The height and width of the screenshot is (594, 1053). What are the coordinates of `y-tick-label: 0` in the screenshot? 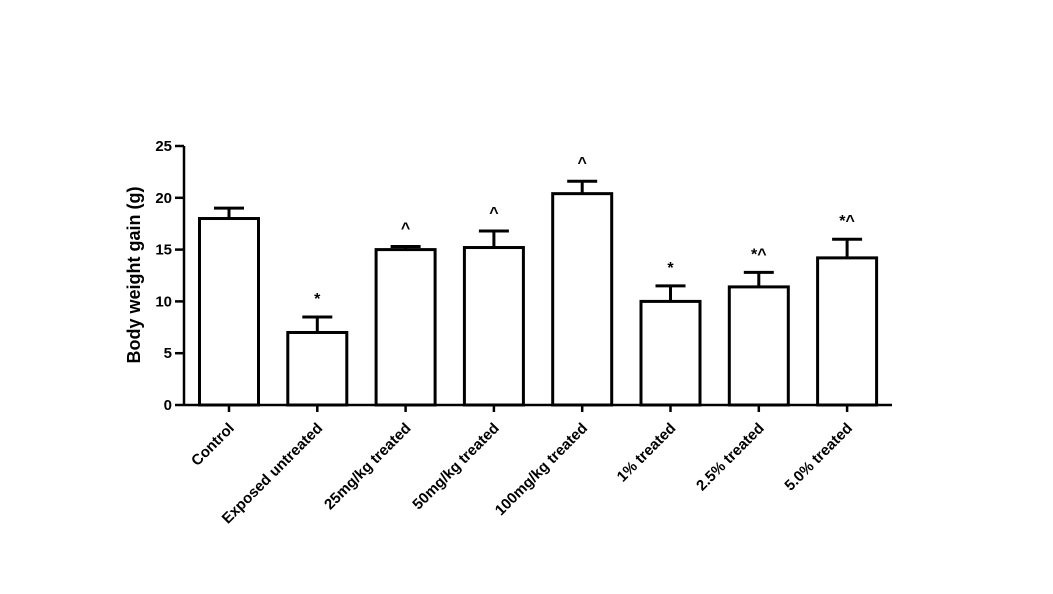 It's located at (168, 405).